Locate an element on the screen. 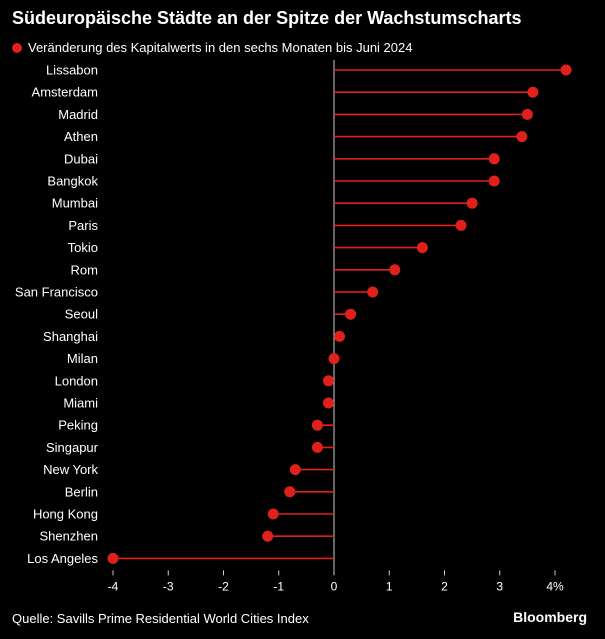 This screenshot has height=639, width=605. x-tick-label: 1 is located at coordinates (389, 586).